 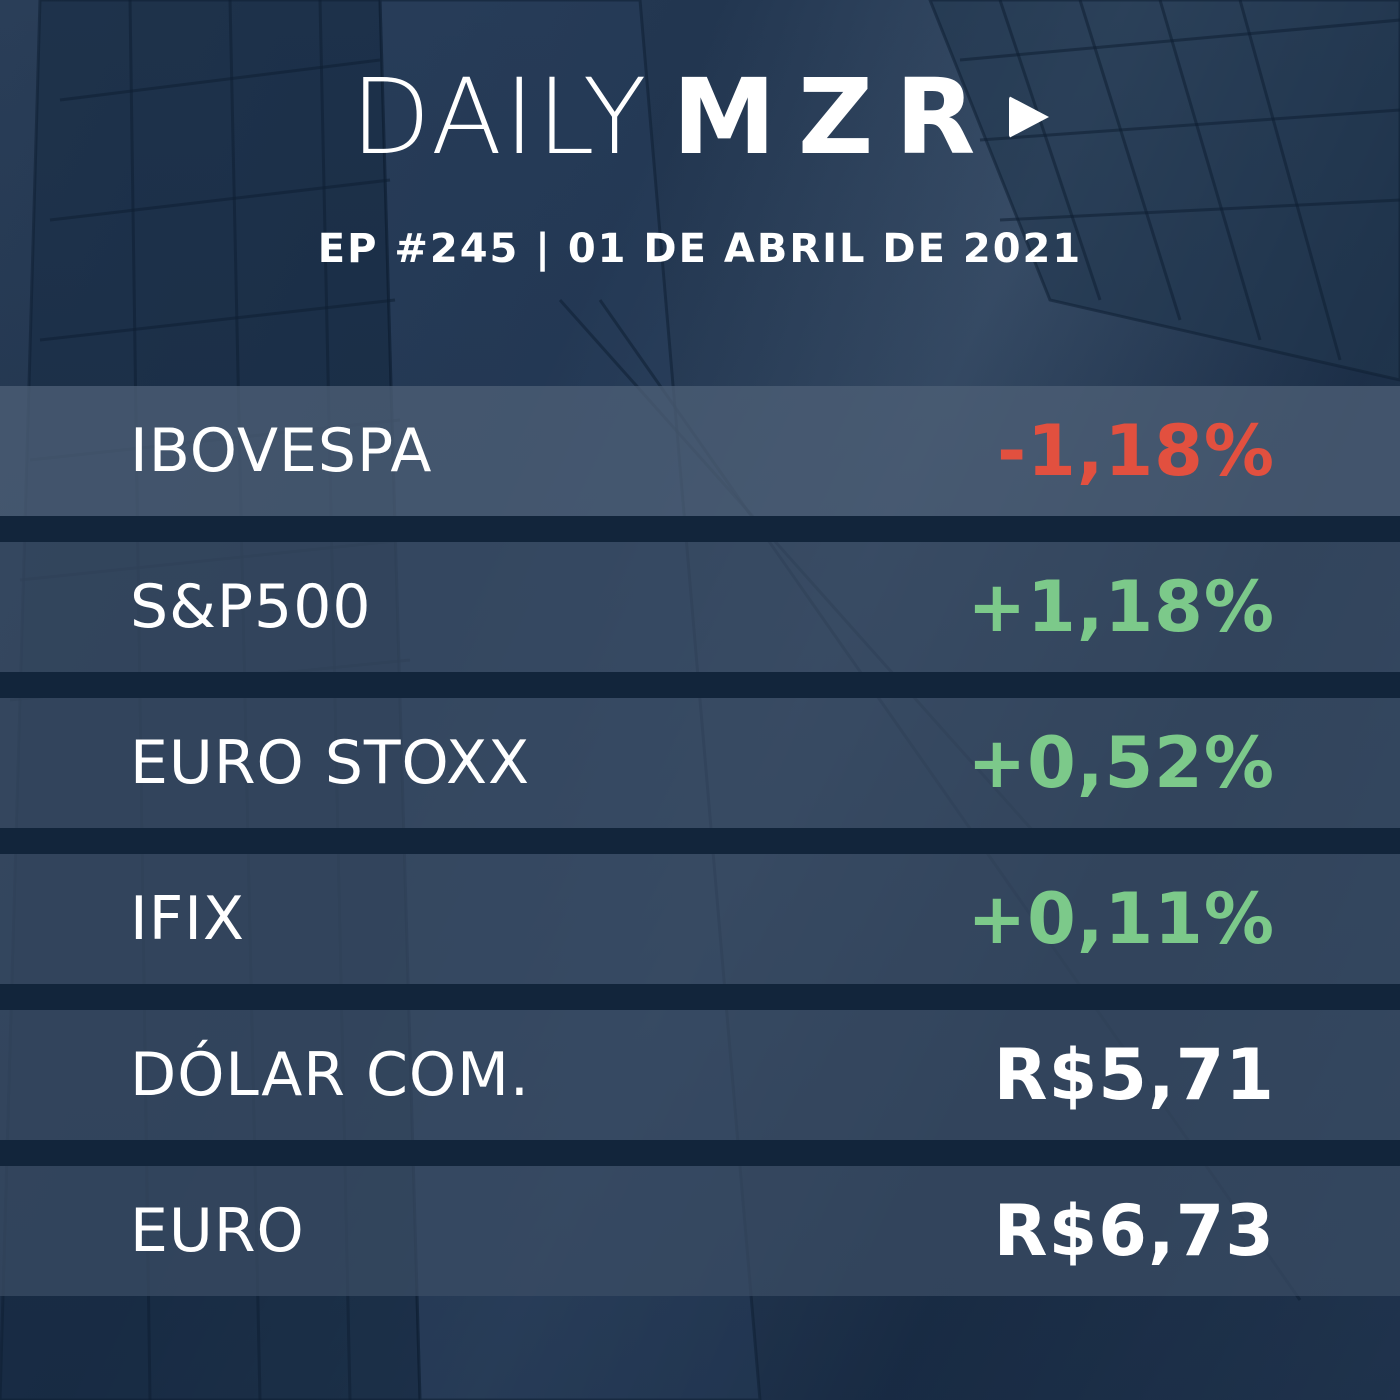 I want to click on market-value: +0,11%, so click(x=1121, y=919).